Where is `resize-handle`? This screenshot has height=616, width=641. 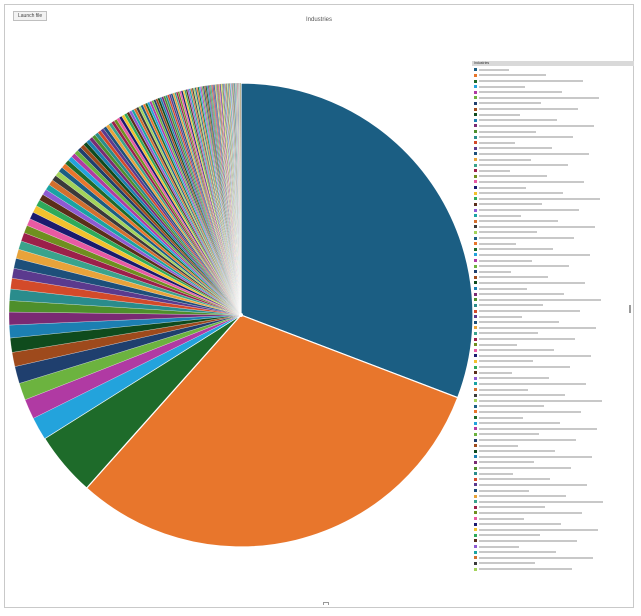 resize-handle is located at coordinates (630, 309).